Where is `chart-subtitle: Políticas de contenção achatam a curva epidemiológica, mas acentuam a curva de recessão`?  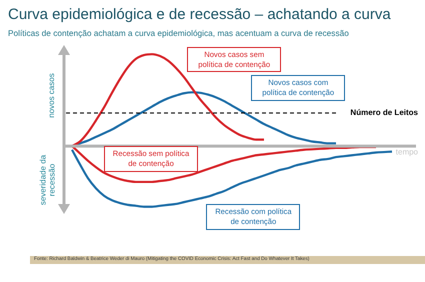 chart-subtitle: Políticas de contenção achatam a curva epidemiológica, mas acentuam a curva de recessão is located at coordinates (178, 33).